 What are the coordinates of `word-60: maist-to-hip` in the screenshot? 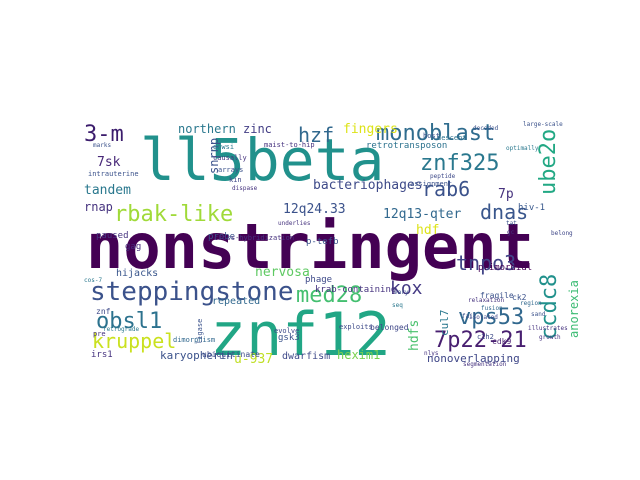 It's located at (289, 145).